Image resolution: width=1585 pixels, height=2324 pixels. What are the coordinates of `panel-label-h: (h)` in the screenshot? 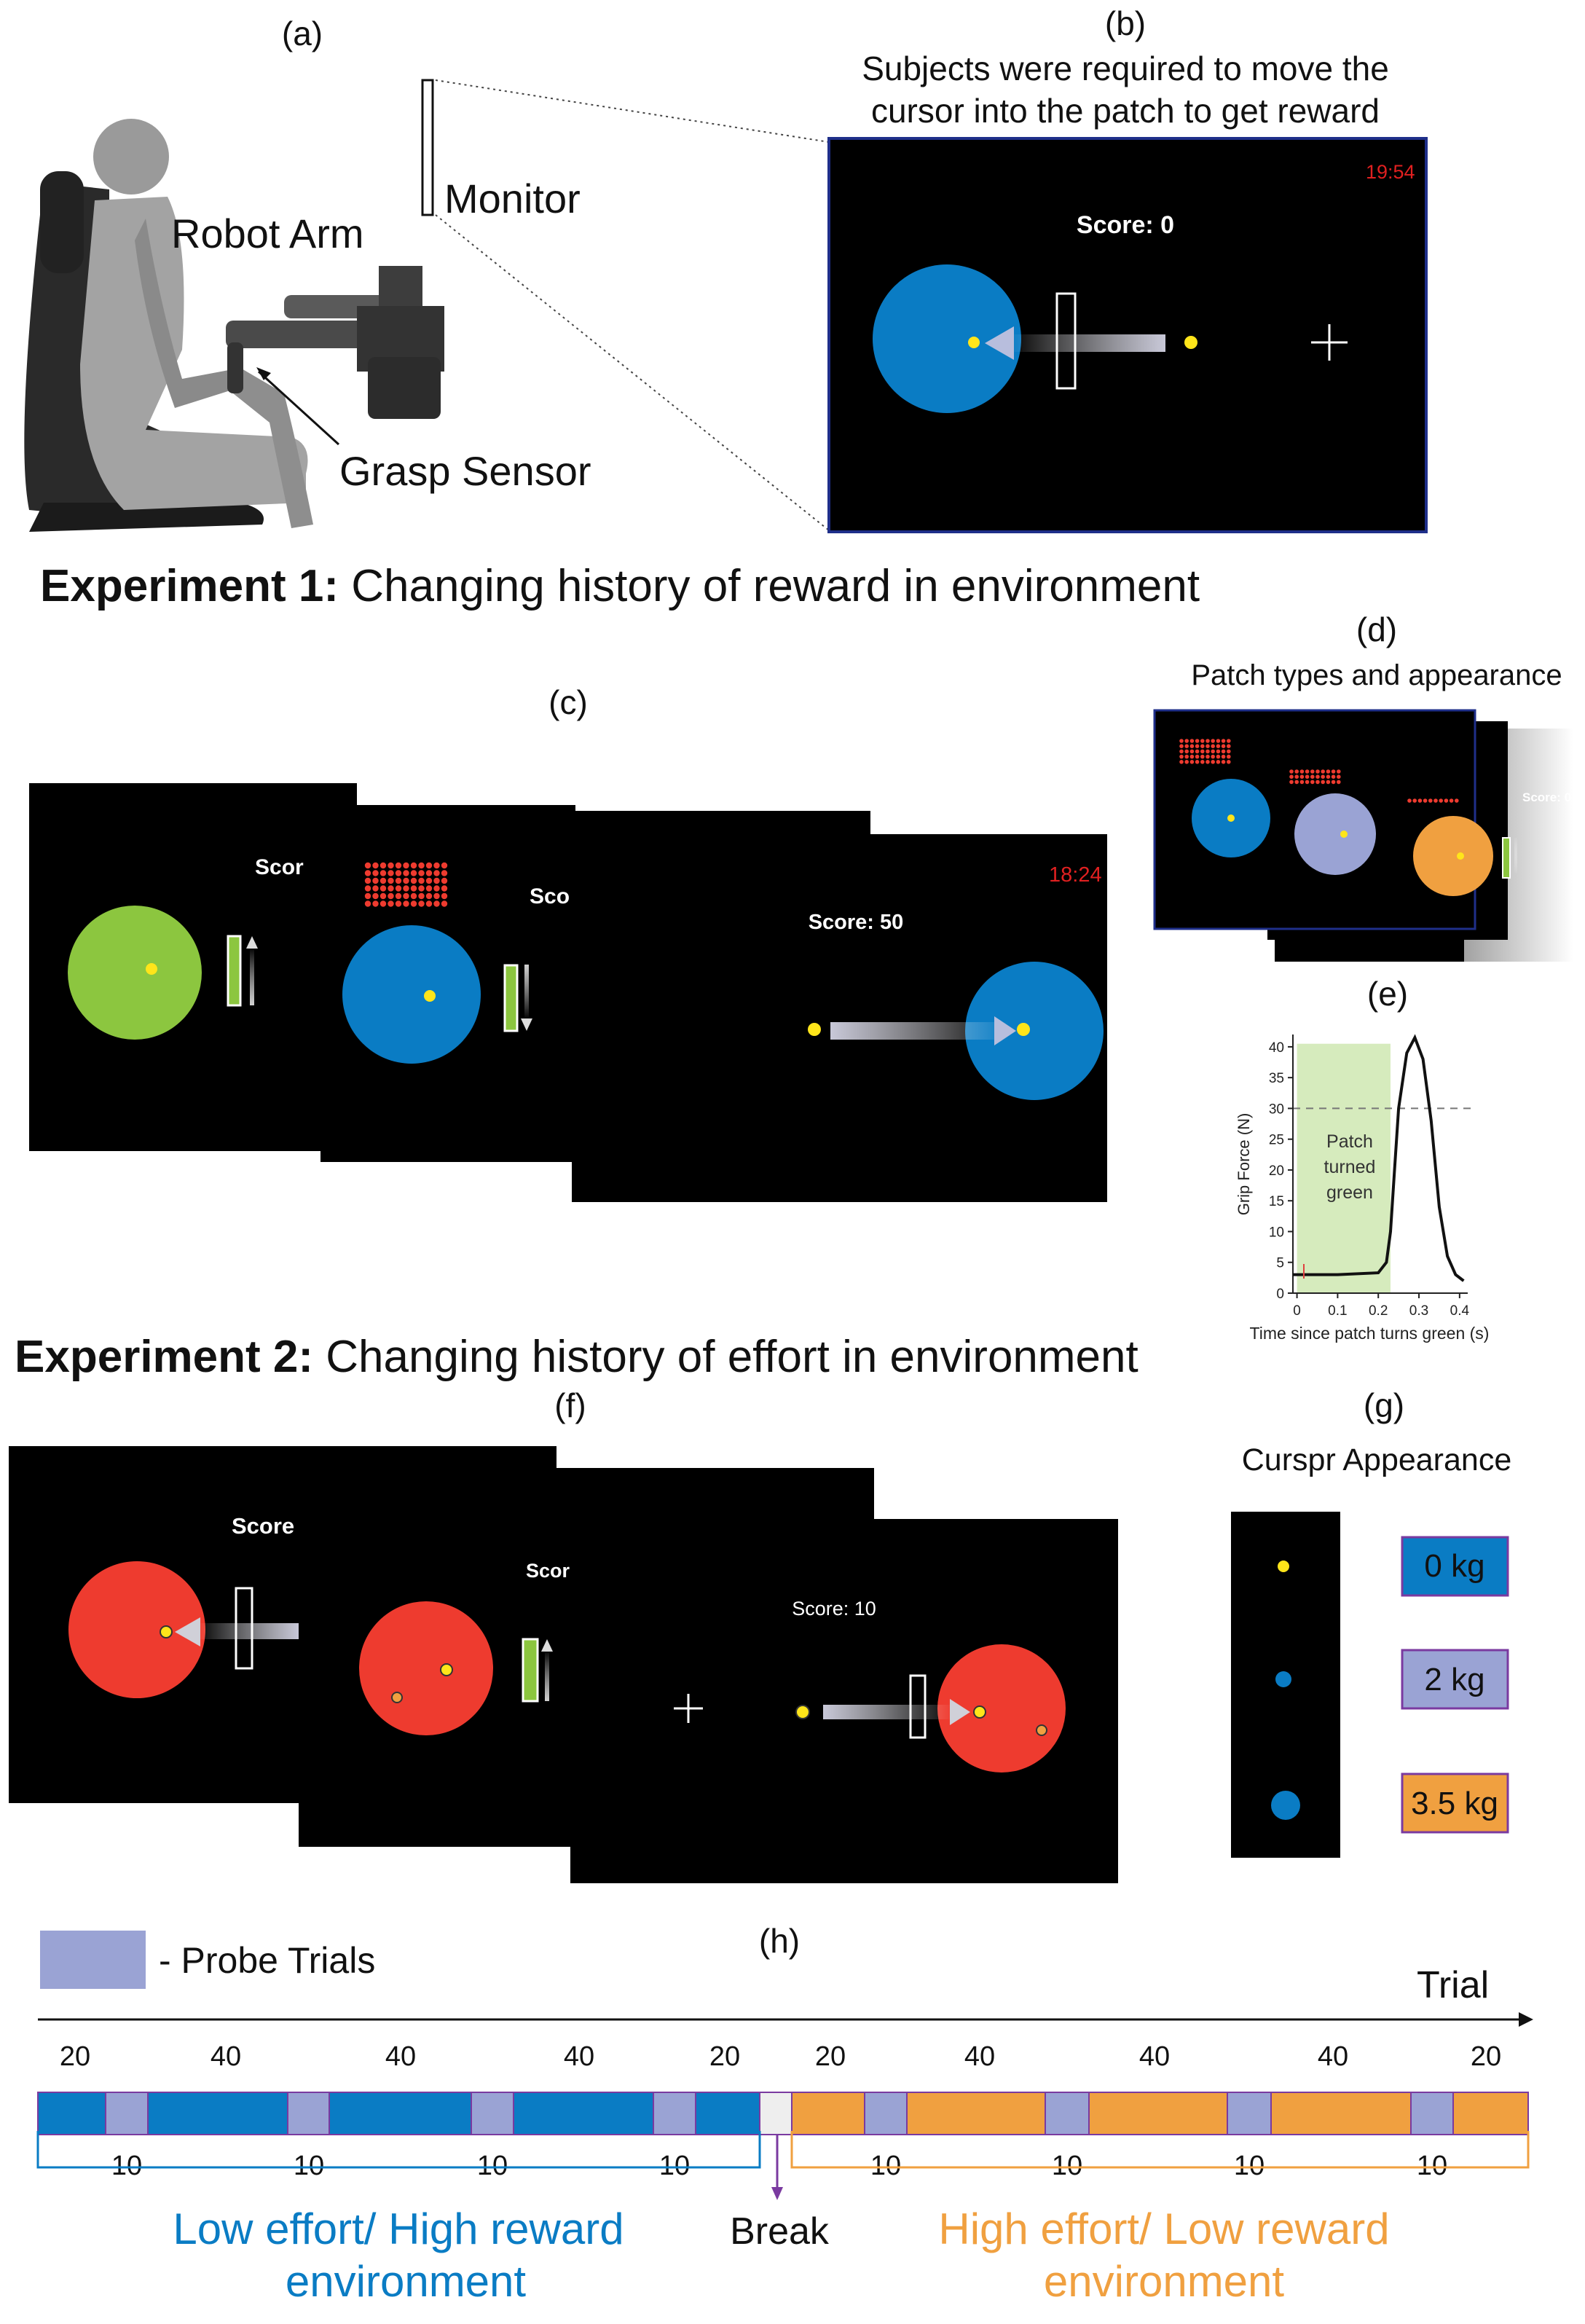 It's located at (779, 1941).